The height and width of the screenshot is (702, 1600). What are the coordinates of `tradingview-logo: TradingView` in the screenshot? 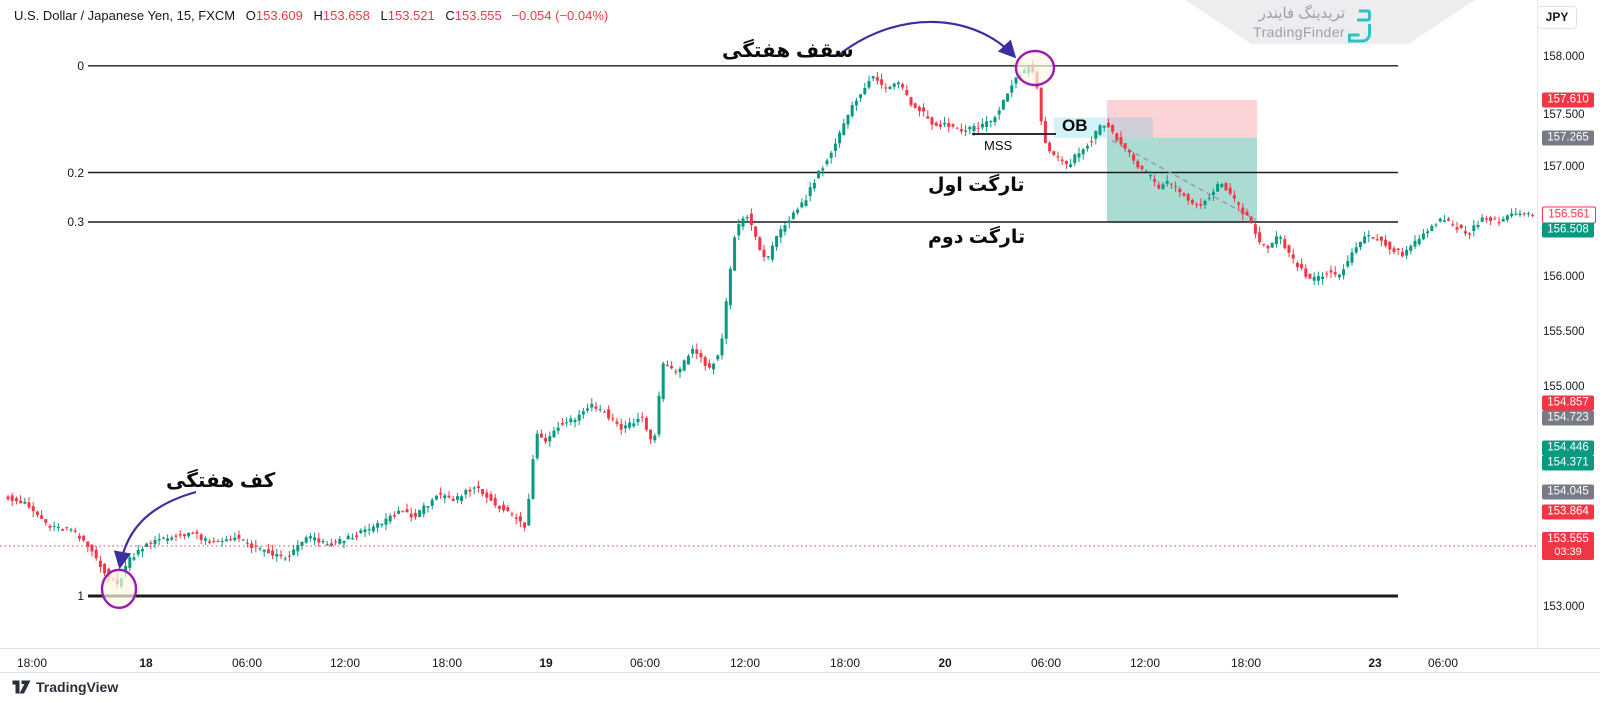 It's located at (65, 687).